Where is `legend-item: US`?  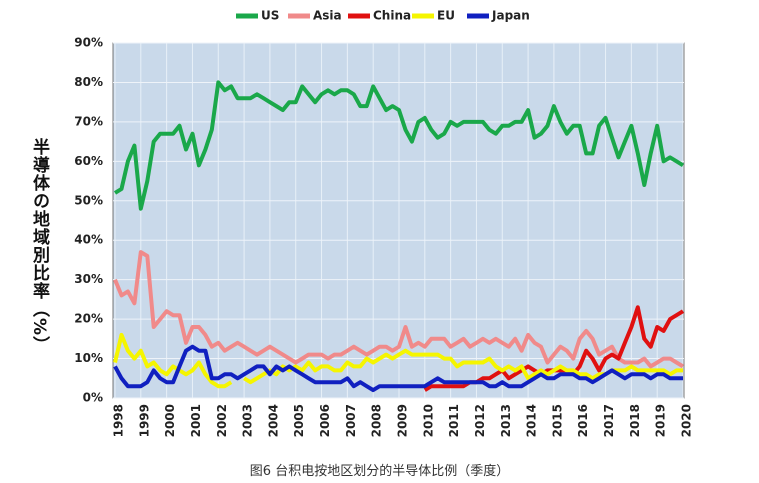 legend-item: US is located at coordinates (257, 16).